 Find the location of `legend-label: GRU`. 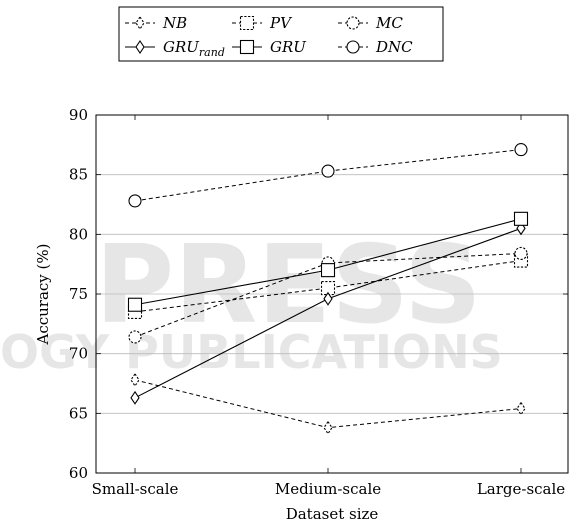

legend-label: GRU is located at coordinates (288, 47).